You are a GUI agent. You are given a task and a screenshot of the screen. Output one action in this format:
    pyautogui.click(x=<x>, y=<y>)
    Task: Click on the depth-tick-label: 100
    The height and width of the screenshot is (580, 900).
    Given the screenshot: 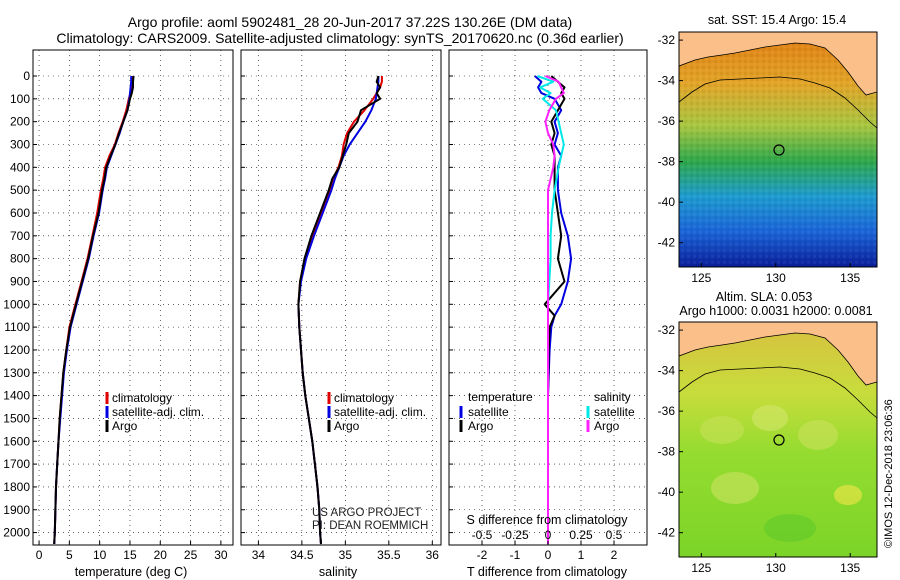 What is the action you would take?
    pyautogui.click(x=20, y=99)
    